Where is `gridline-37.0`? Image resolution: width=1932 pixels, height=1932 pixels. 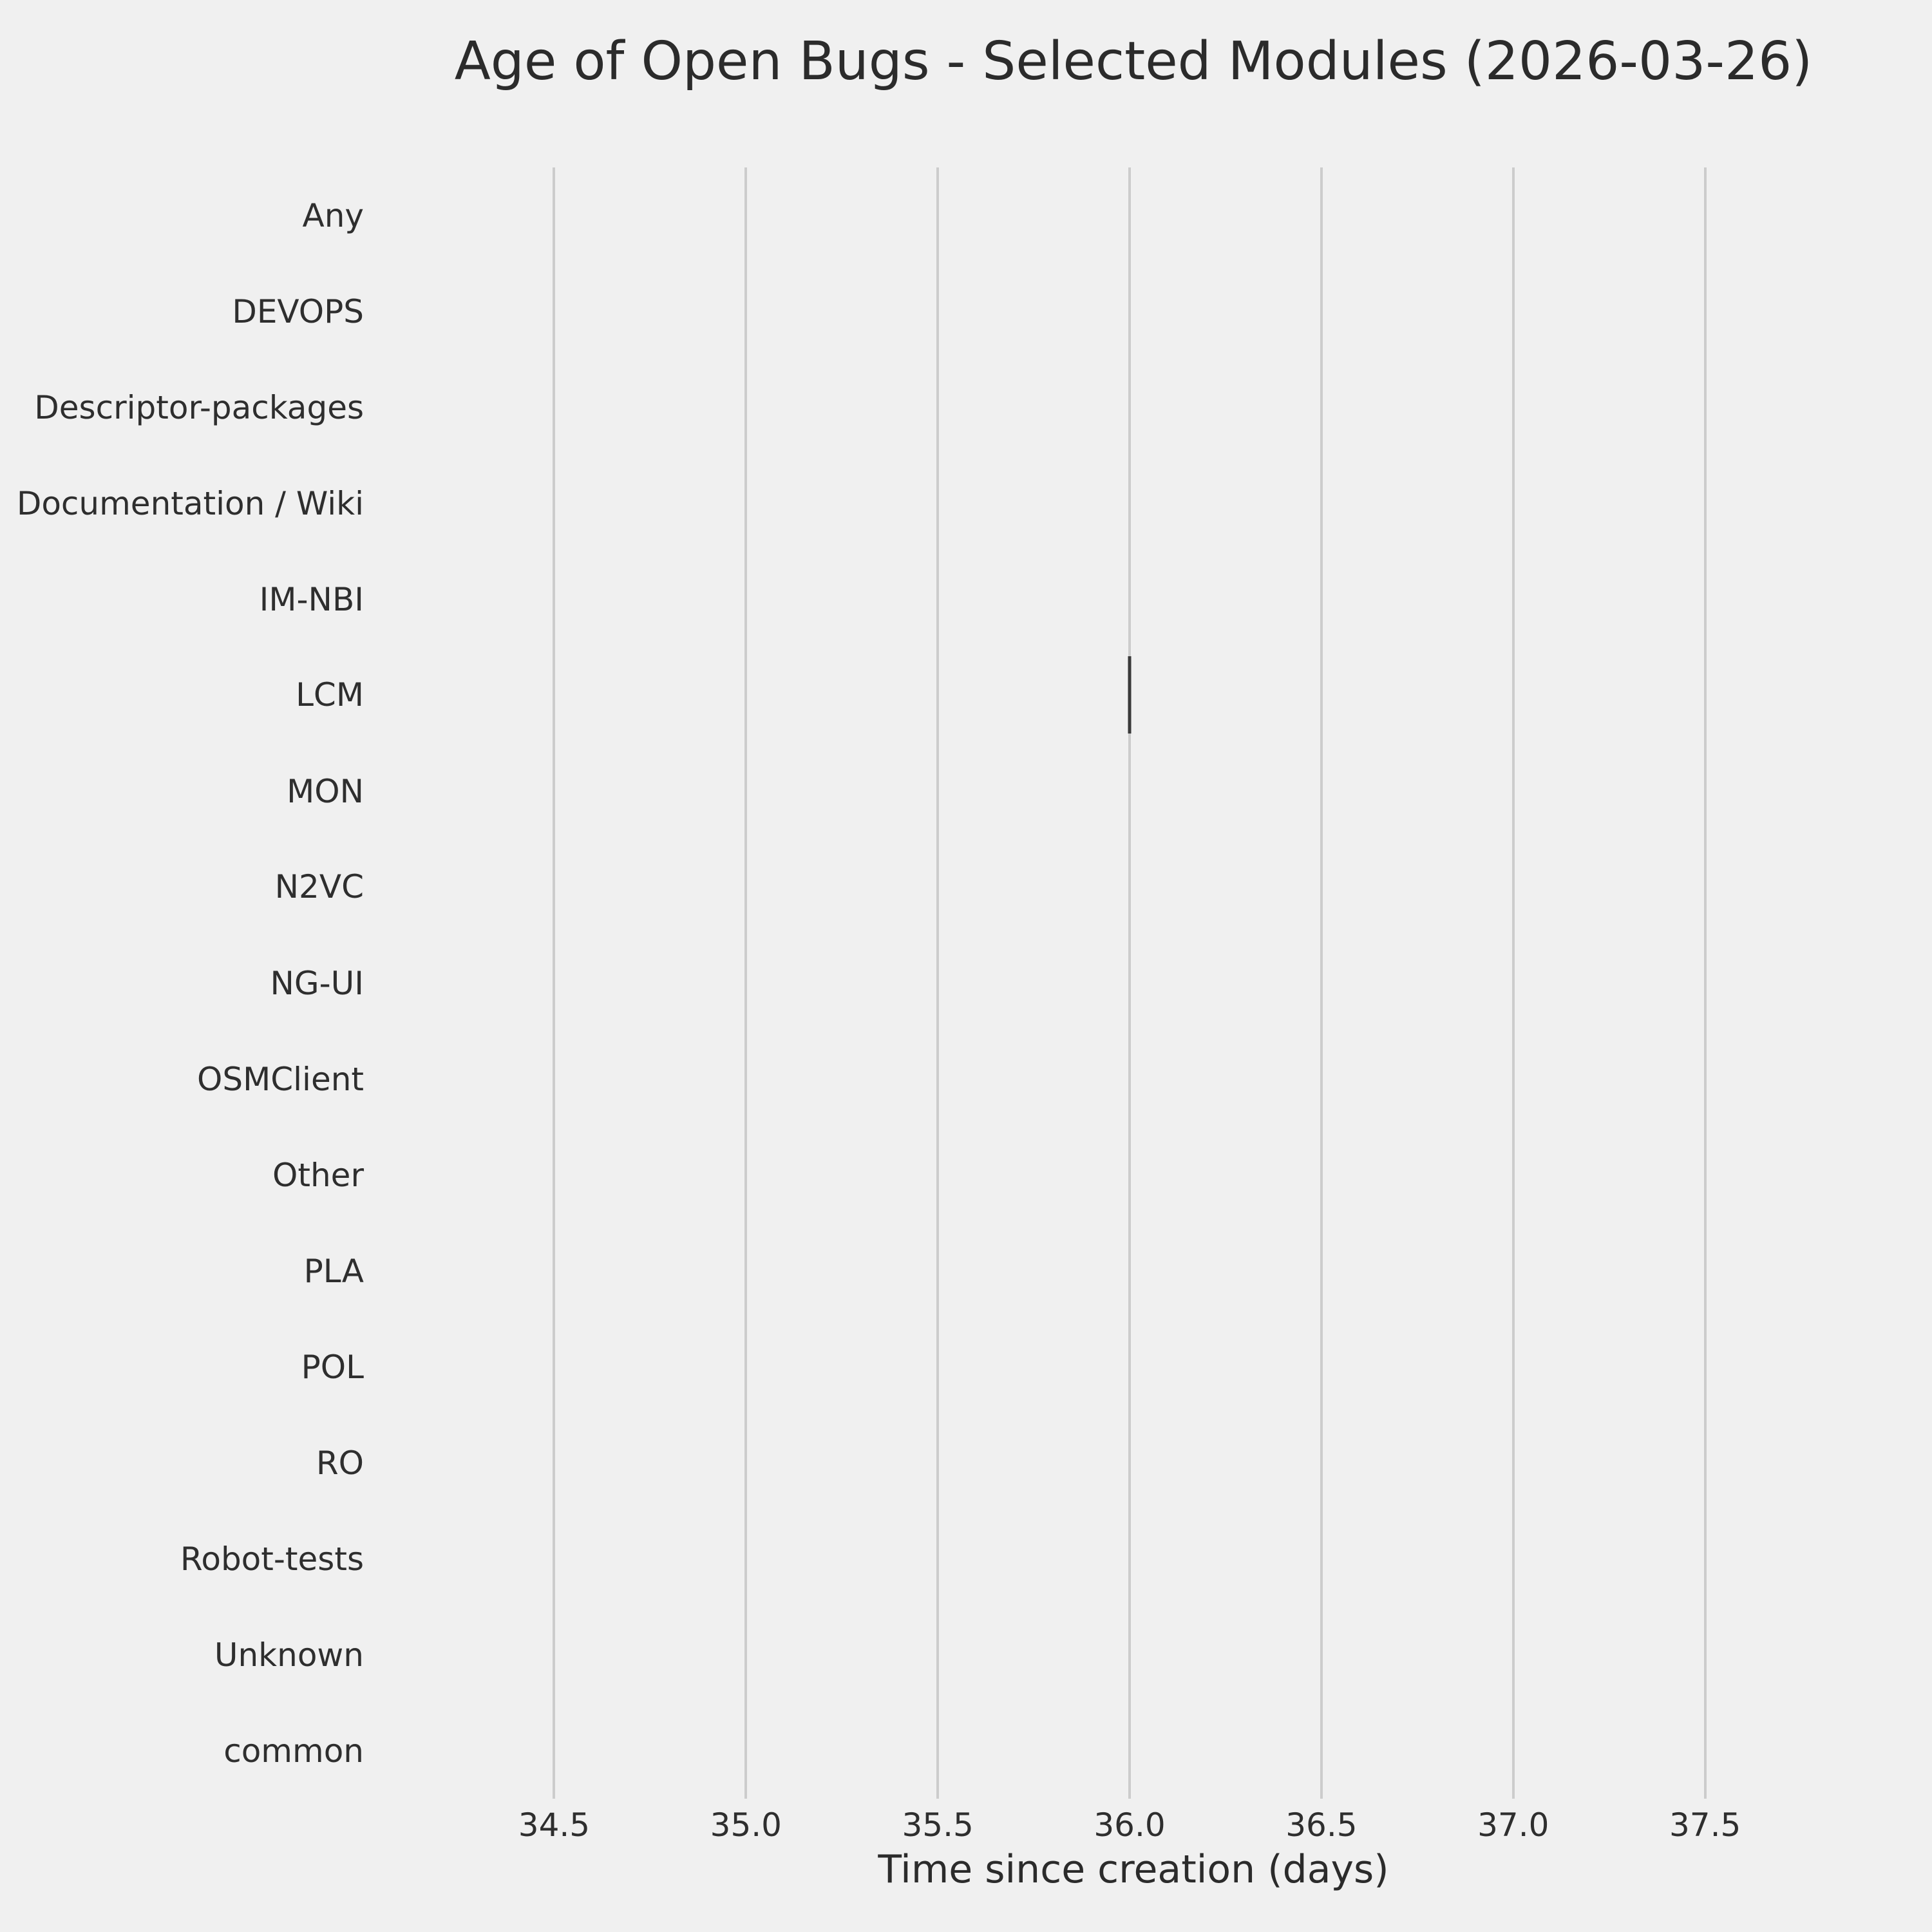
gridline-37.0 is located at coordinates (1513, 983).